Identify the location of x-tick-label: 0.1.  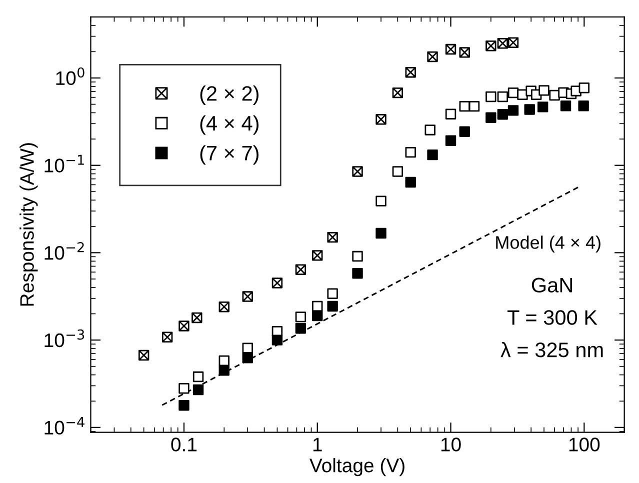
(184, 445).